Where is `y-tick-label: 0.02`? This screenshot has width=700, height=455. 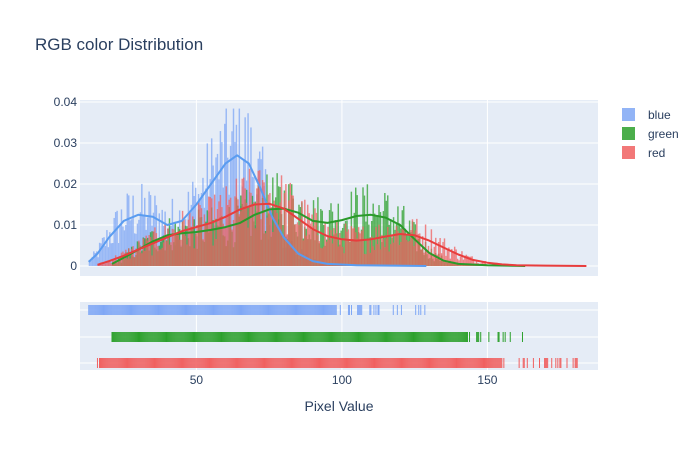
y-tick-label: 0.02 is located at coordinates (66, 184).